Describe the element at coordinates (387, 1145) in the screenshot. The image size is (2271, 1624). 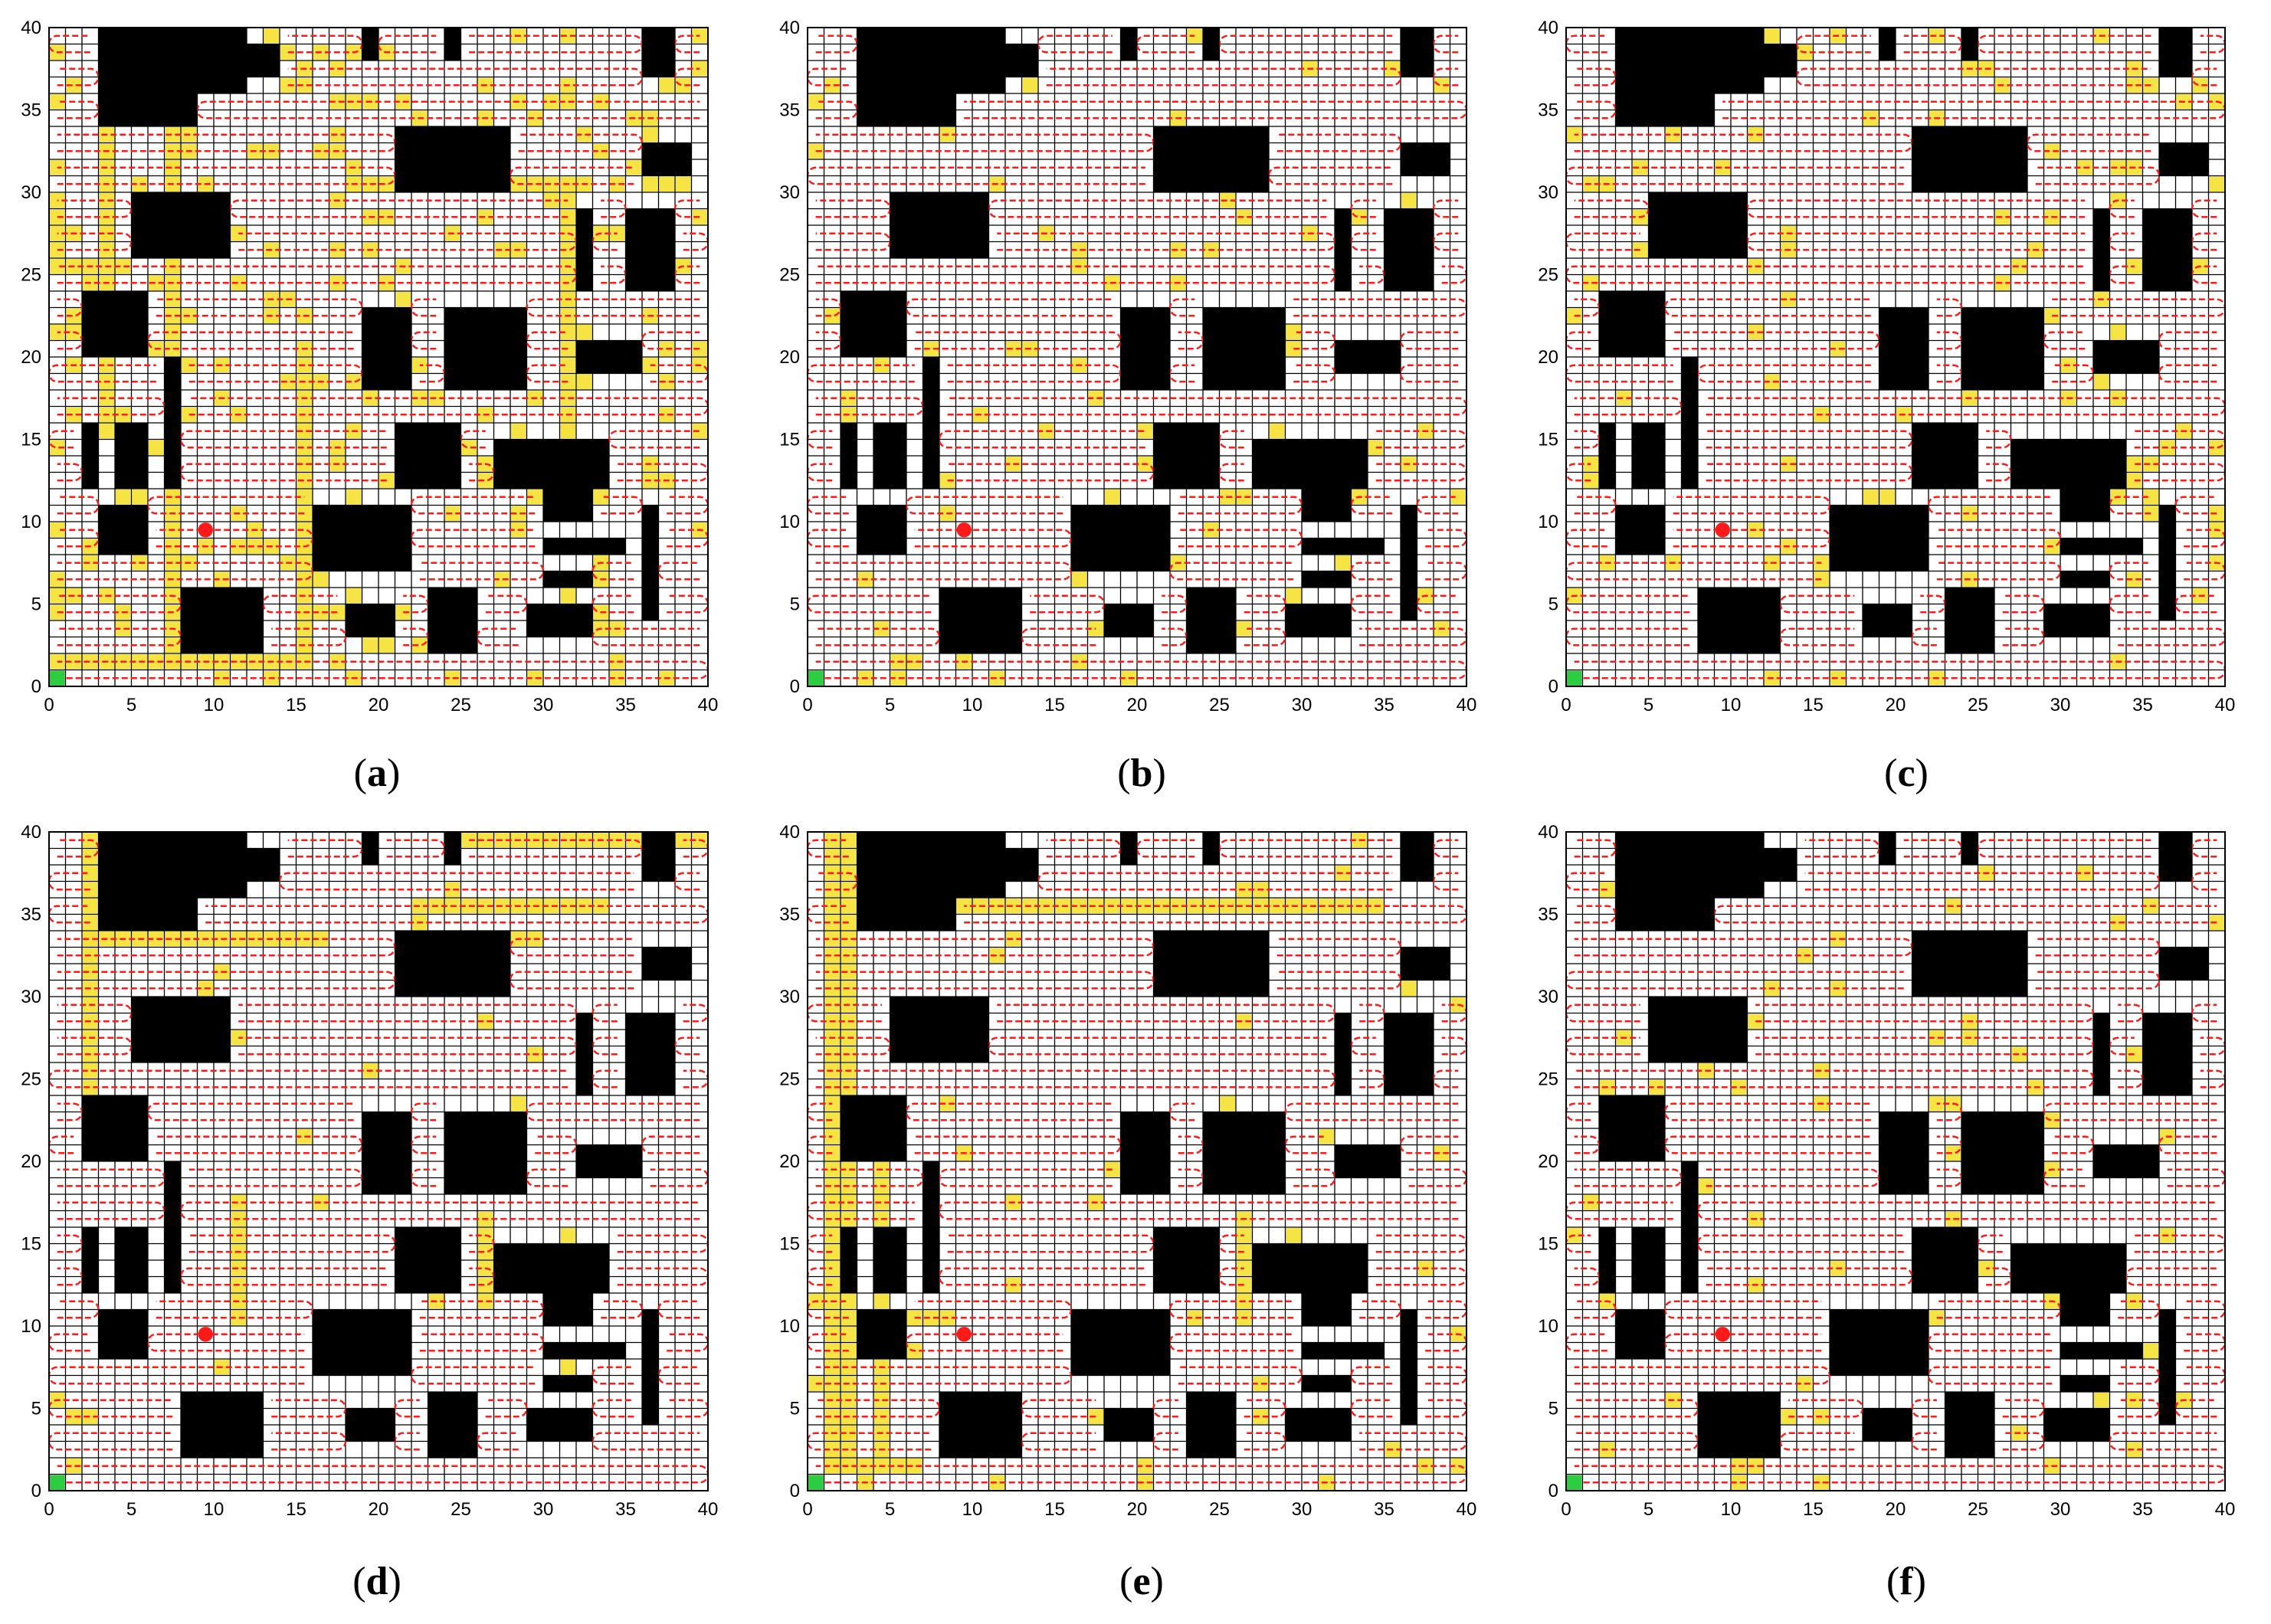
I see `obstacles` at that location.